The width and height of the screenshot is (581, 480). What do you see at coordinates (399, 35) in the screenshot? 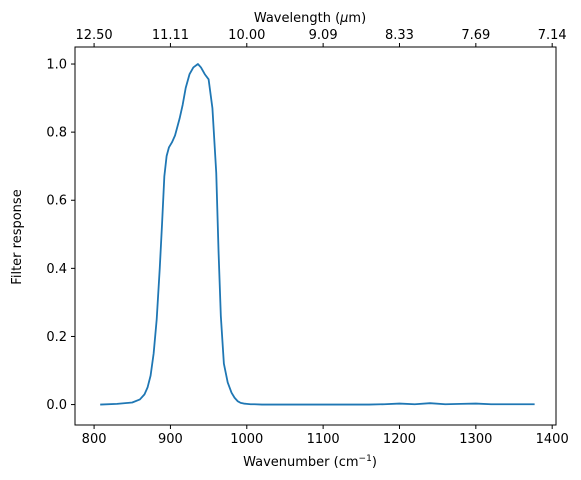
I see `top-tick-label: 8.33` at bounding box center [399, 35].